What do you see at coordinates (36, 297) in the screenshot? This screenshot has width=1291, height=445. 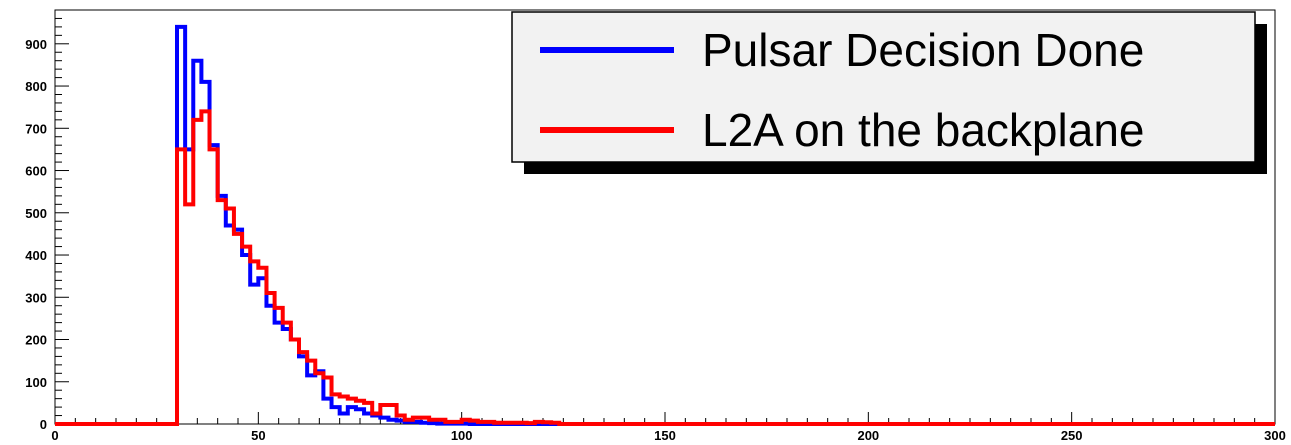 I see `y-tick-label: 300` at bounding box center [36, 297].